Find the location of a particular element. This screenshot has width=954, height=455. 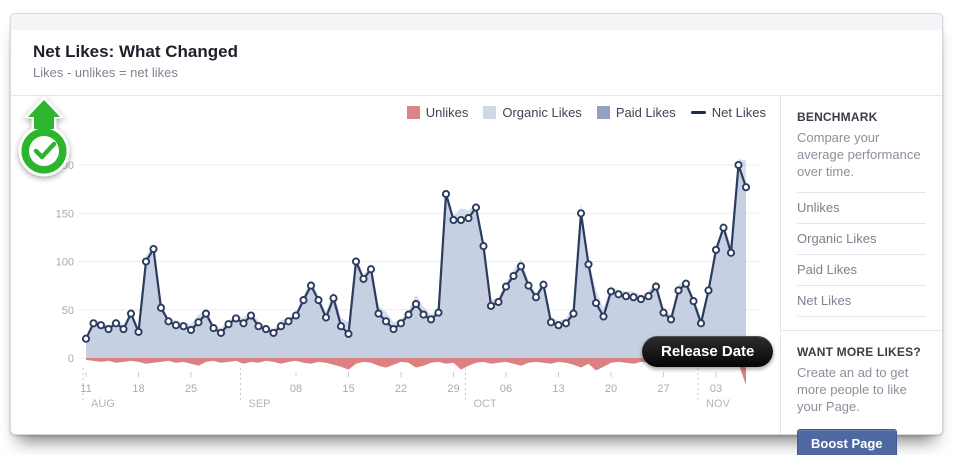

svg-text: 150 is located at coordinates (65, 214).